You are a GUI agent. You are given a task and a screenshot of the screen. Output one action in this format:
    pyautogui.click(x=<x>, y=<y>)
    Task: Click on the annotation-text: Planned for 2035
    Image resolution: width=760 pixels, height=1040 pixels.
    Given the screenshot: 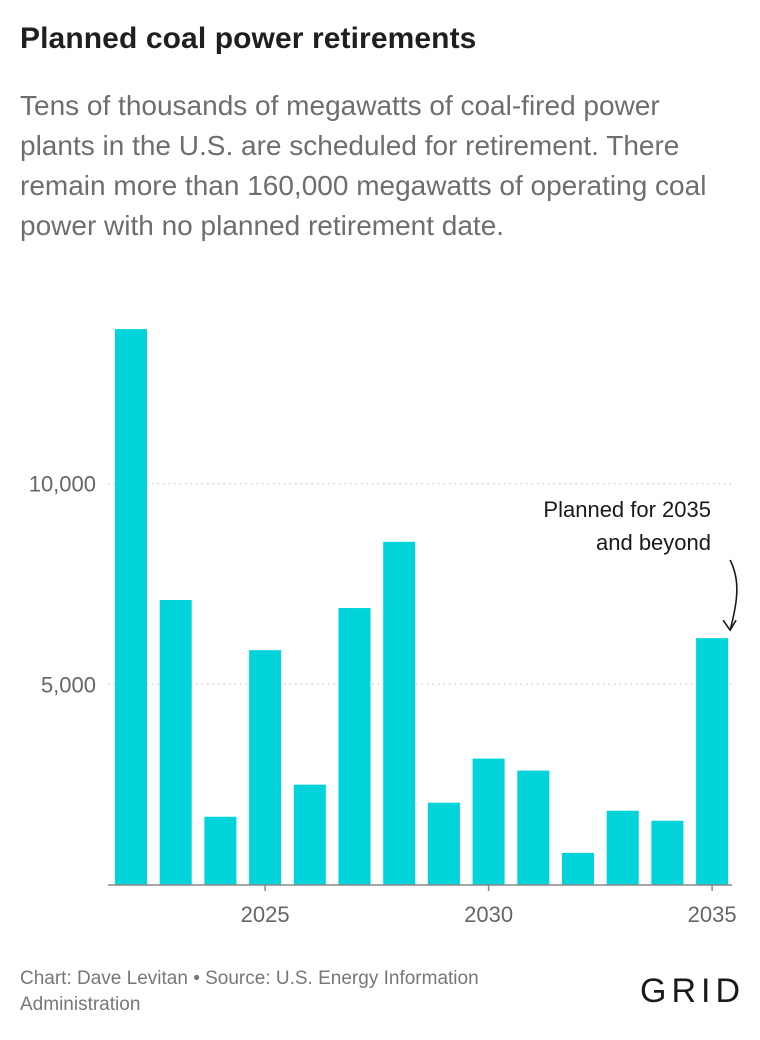 What is the action you would take?
    pyautogui.click(x=627, y=509)
    